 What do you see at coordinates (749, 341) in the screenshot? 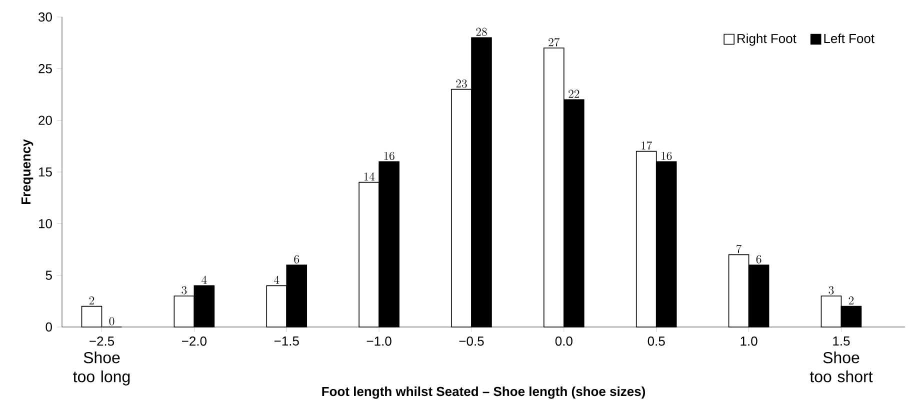
I see `x-tick-label: 1.0` at bounding box center [749, 341].